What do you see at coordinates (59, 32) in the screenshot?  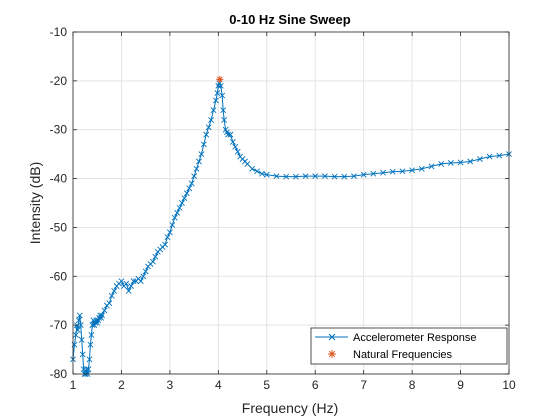 I see `y-tick-label-7: -10` at bounding box center [59, 32].